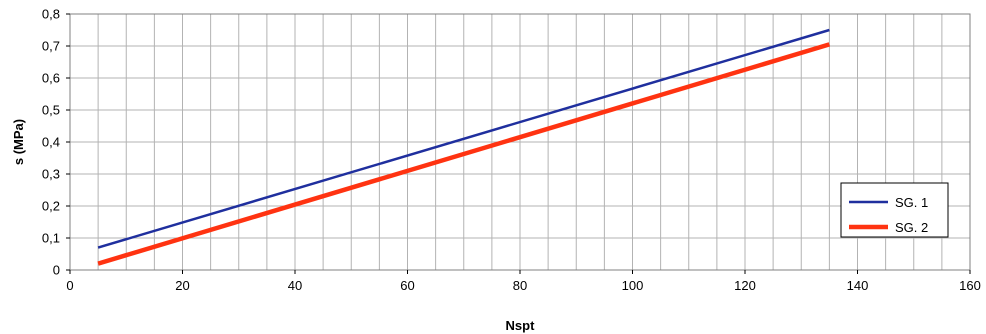 This screenshot has height=334, width=986. What do you see at coordinates (51, 142) in the screenshot?
I see `y-tick-label: 0,4` at bounding box center [51, 142].